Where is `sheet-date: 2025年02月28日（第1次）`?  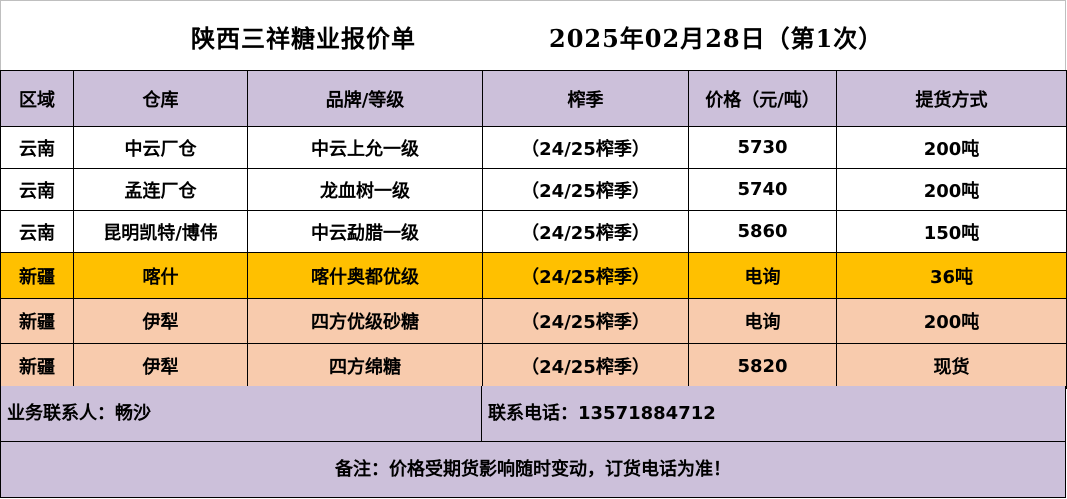 sheet-date: 2025年02月28日（第1次） is located at coordinates (716, 38).